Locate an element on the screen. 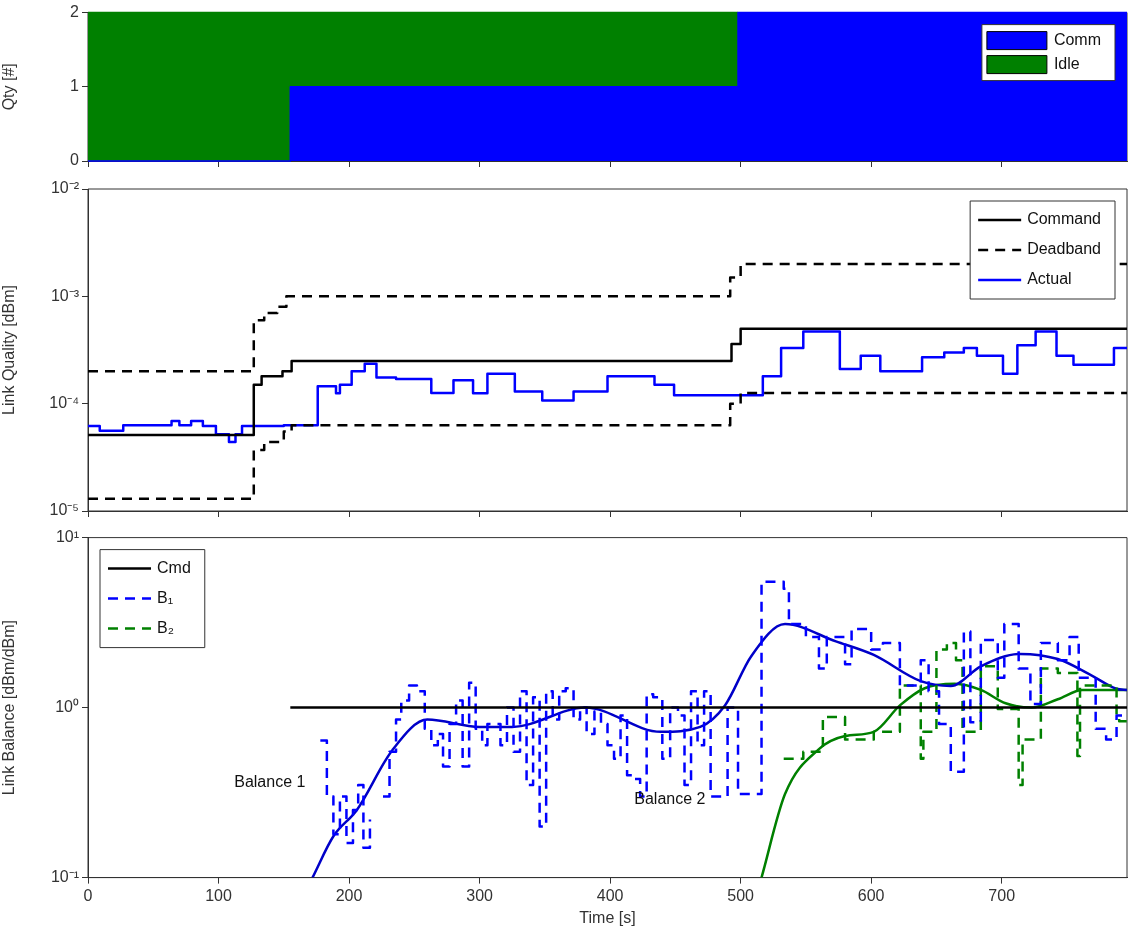 This screenshot has width=1133, height=932. legend-label: B₁ is located at coordinates (165, 598).